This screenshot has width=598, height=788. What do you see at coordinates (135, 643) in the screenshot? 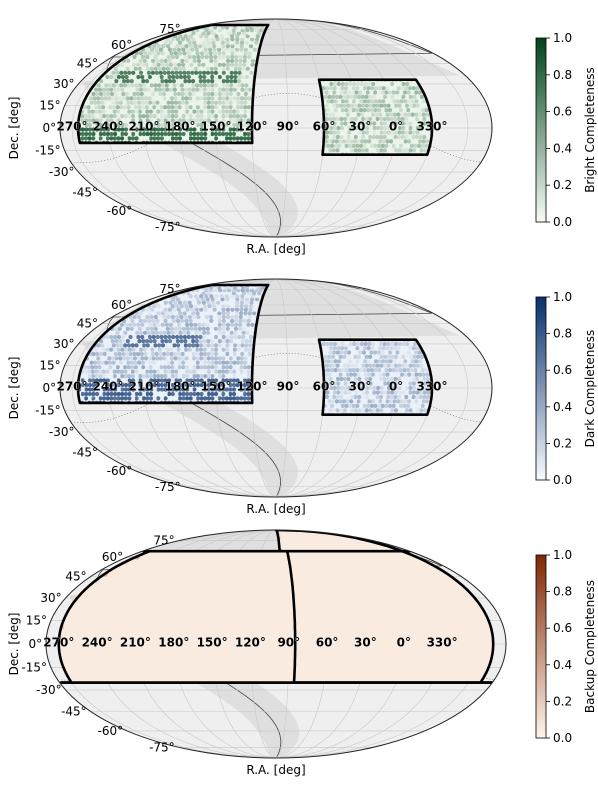
I see `ra-tick-label: 210°` at bounding box center [135, 643].